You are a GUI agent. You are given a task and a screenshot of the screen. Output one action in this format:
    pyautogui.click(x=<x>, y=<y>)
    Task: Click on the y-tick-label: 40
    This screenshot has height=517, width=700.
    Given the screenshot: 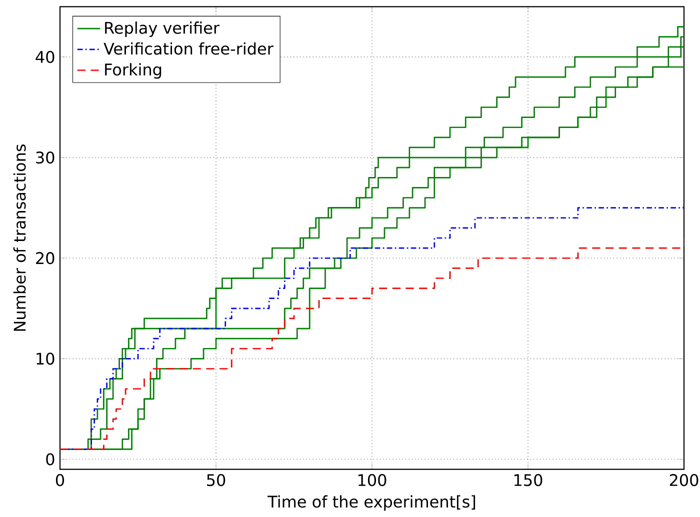 What is the action you would take?
    pyautogui.click(x=45, y=56)
    